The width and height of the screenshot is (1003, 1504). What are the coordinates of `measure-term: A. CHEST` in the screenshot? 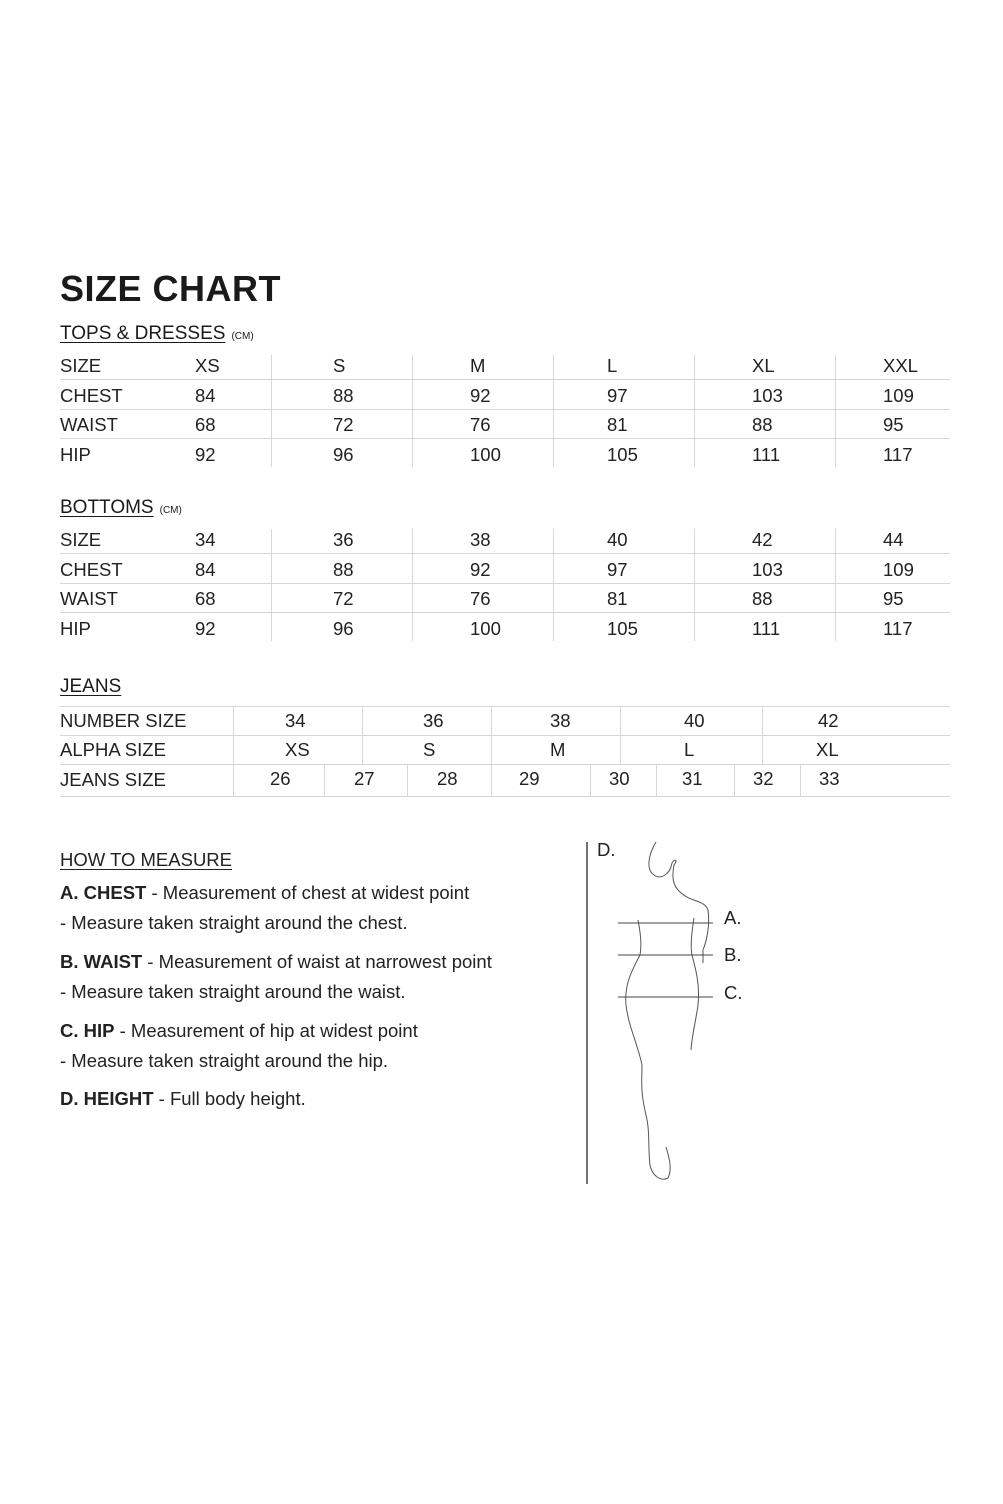 It's located at (103, 892).